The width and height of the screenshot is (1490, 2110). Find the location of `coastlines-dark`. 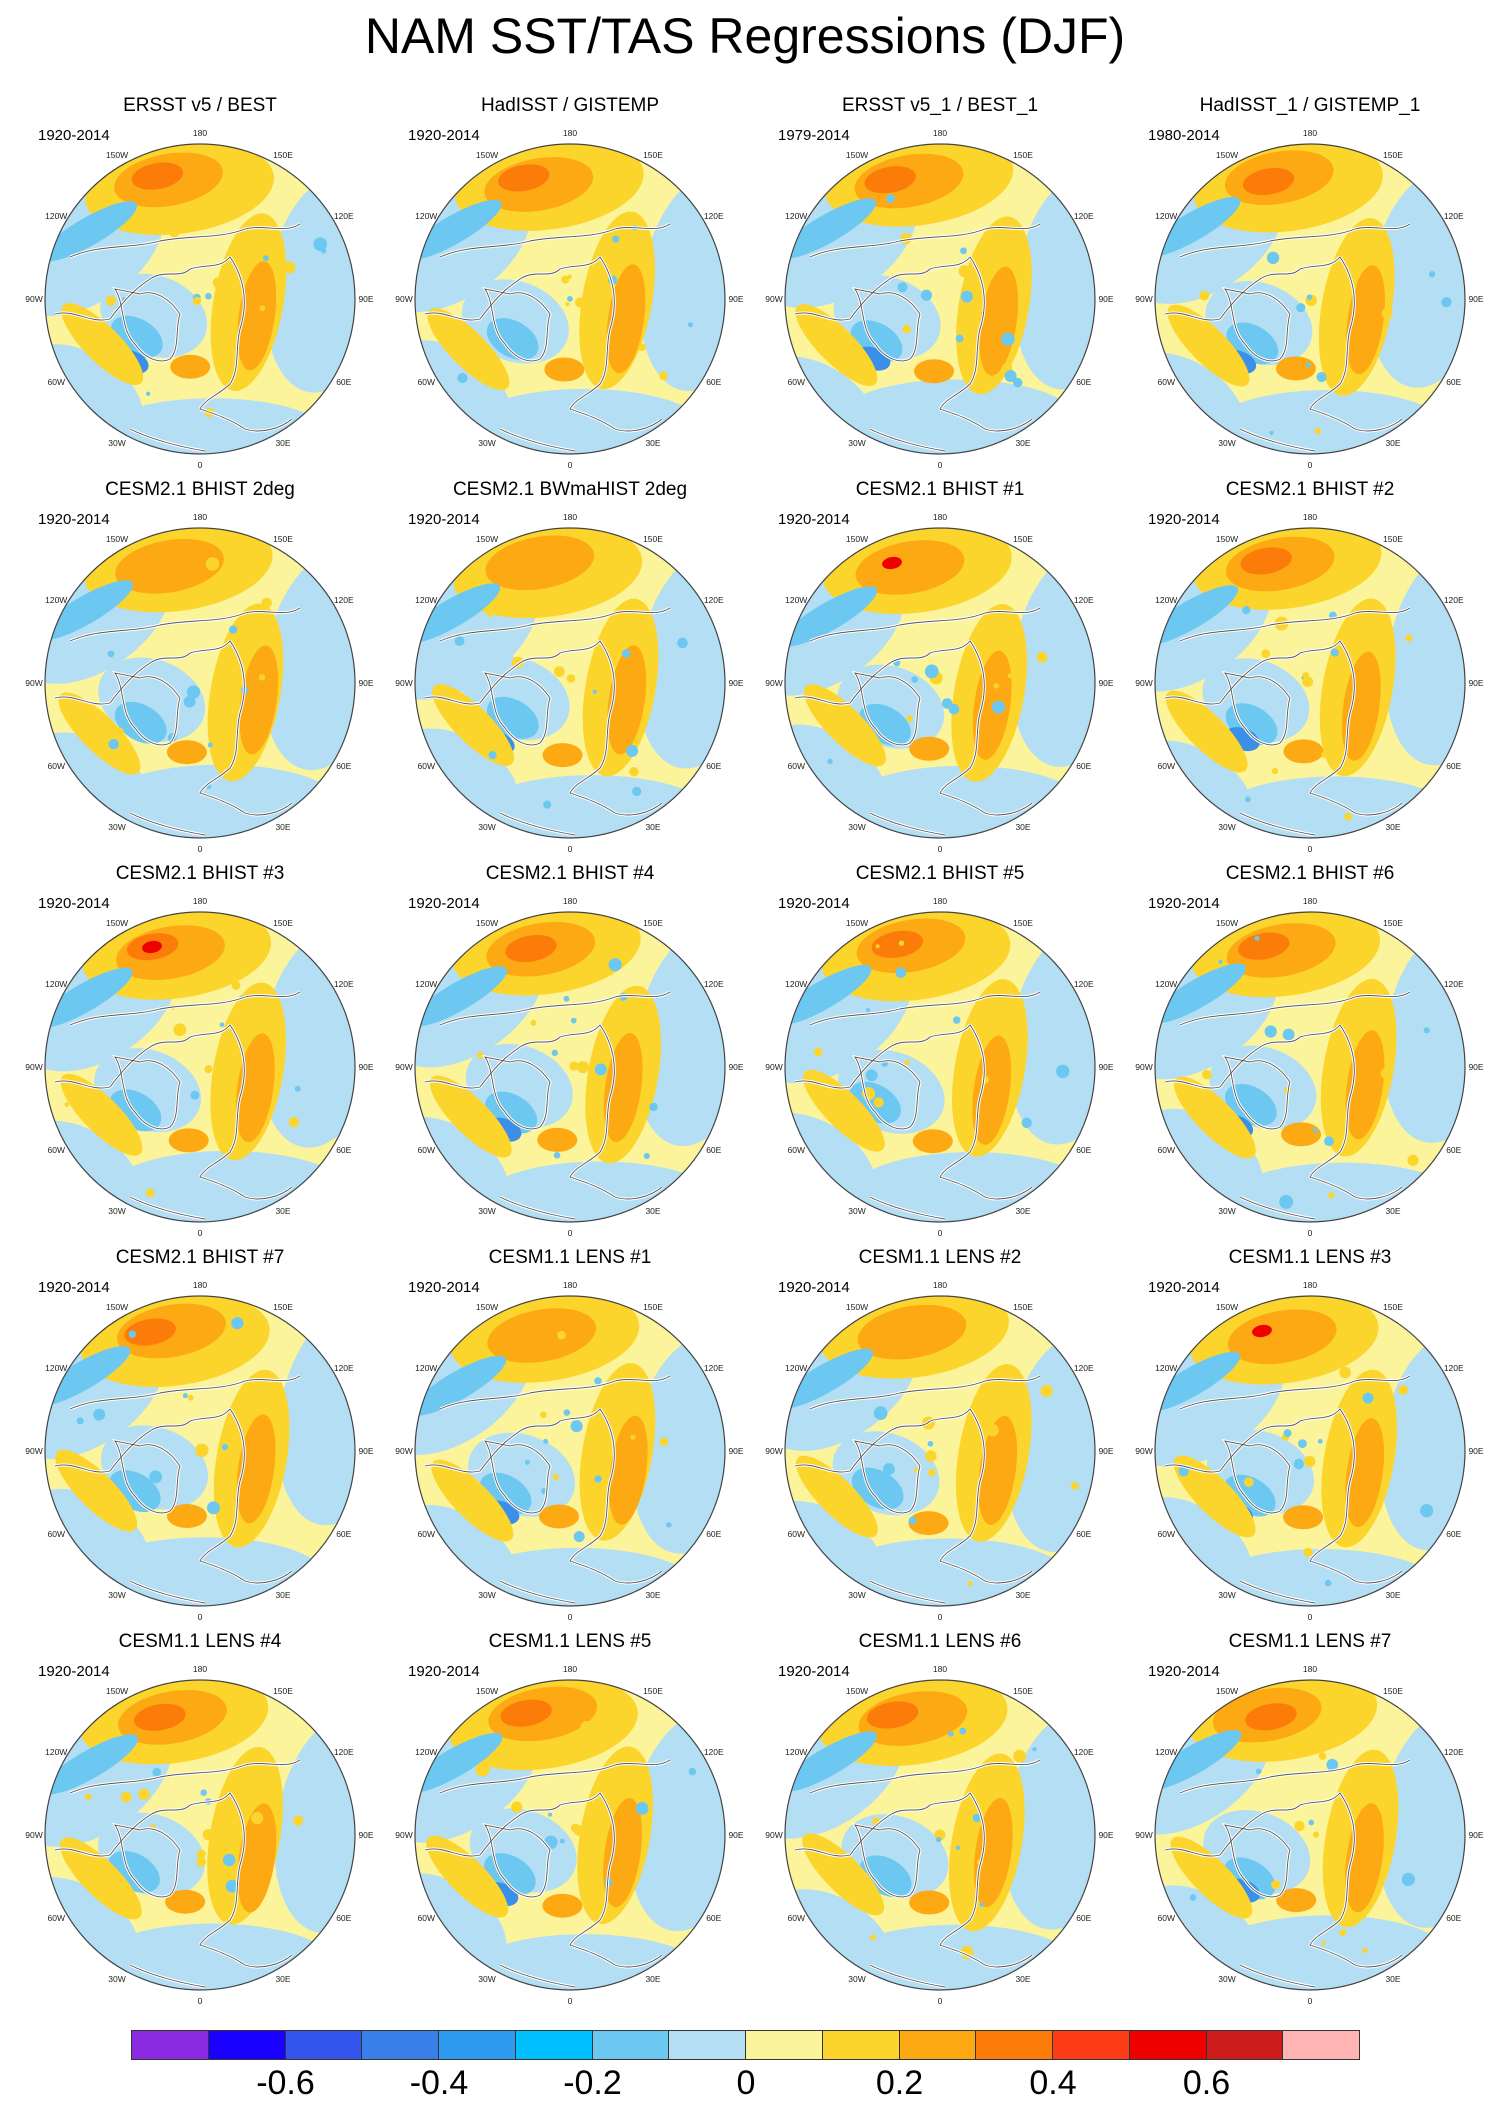

coastlines-dark is located at coordinates (1287, 1105).